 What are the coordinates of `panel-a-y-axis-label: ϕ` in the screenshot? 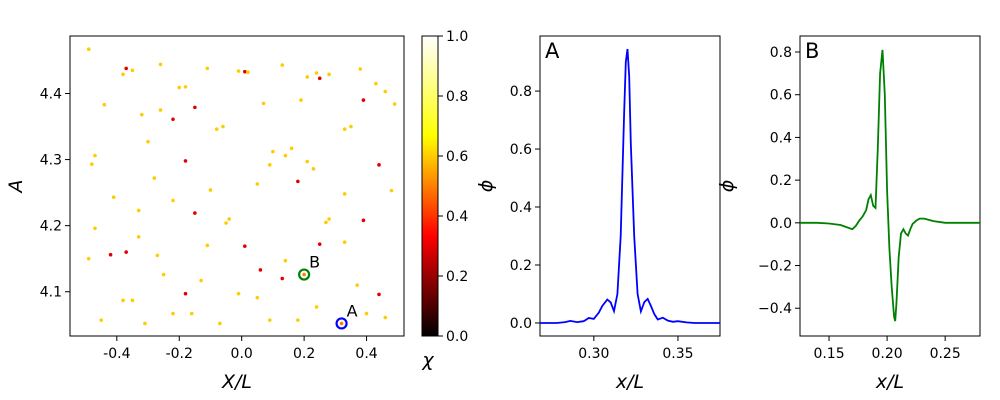 It's located at (486, 186).